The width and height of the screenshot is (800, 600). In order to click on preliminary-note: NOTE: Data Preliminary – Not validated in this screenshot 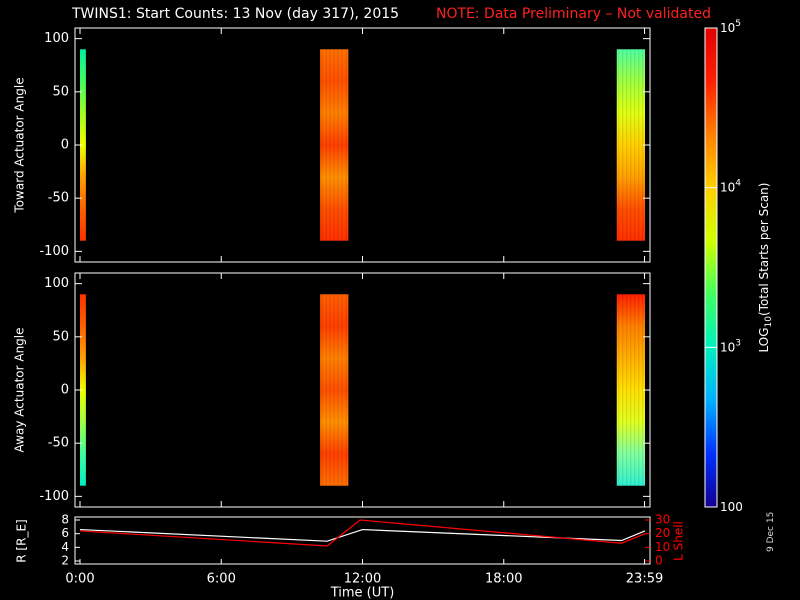, I will do `click(573, 14)`.